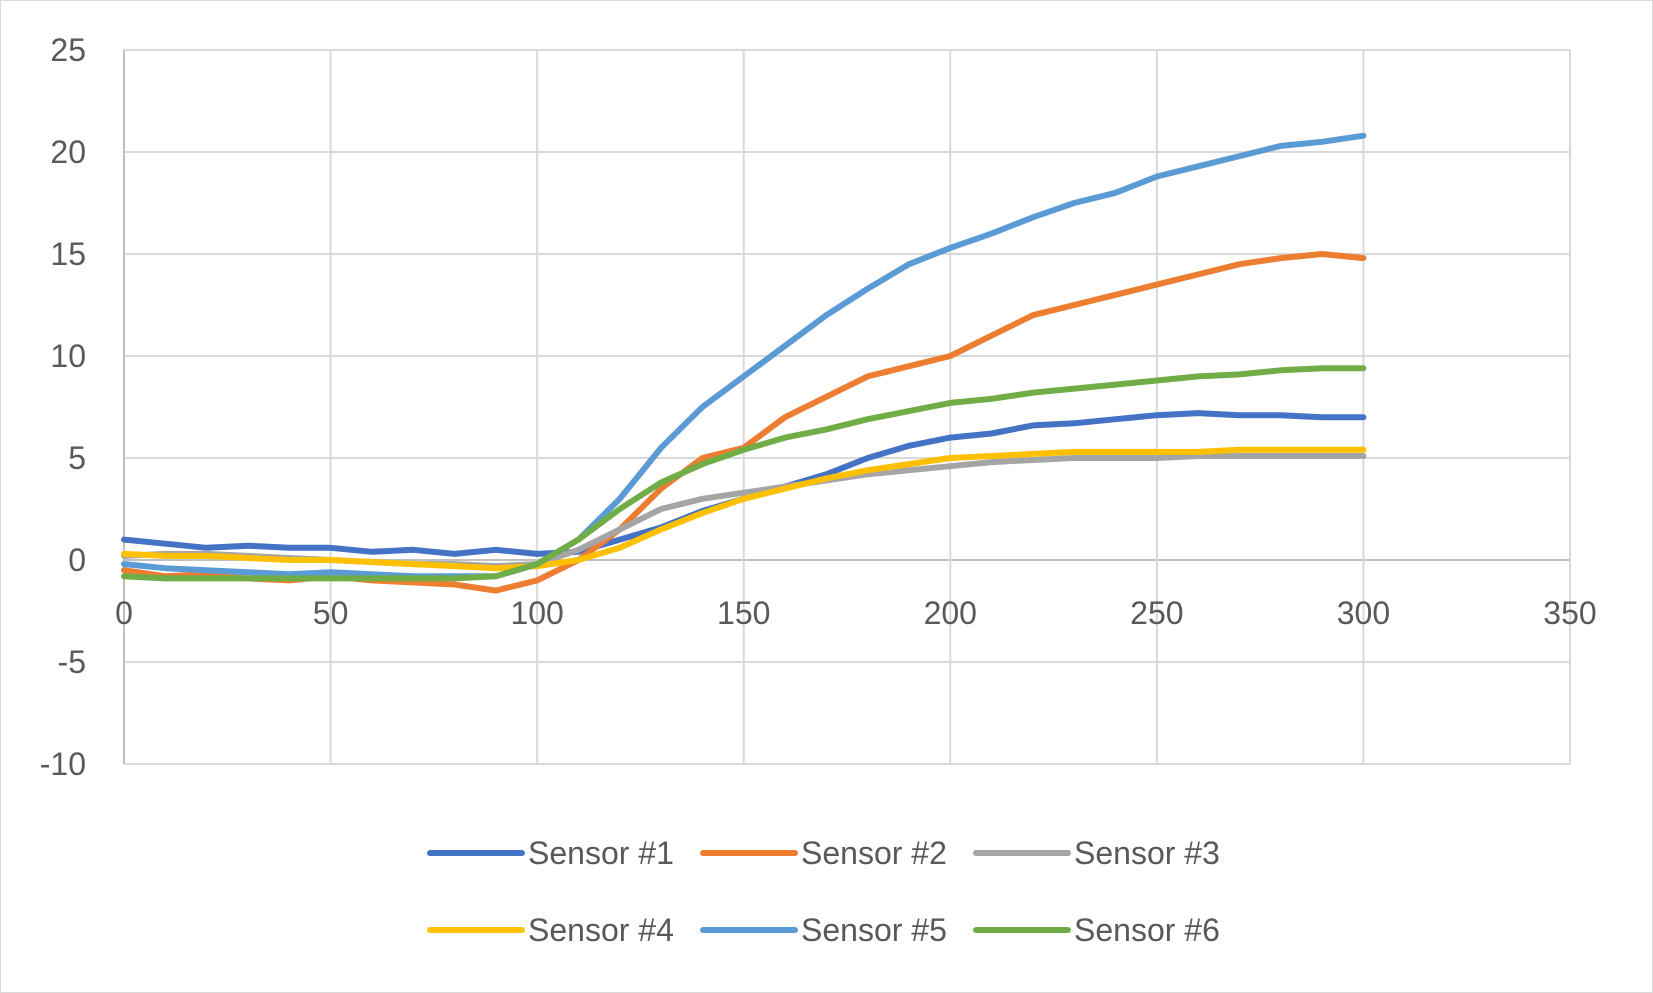 This screenshot has width=1653, height=993. What do you see at coordinates (1147, 930) in the screenshot?
I see `legend-label-sensor-6: Sensor #6` at bounding box center [1147, 930].